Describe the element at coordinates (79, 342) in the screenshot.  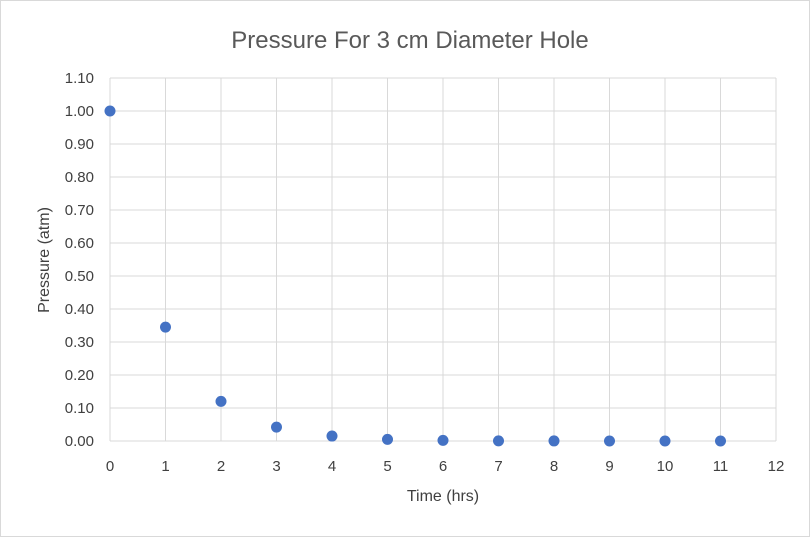
I see `y-tick-label: 0.30` at that location.